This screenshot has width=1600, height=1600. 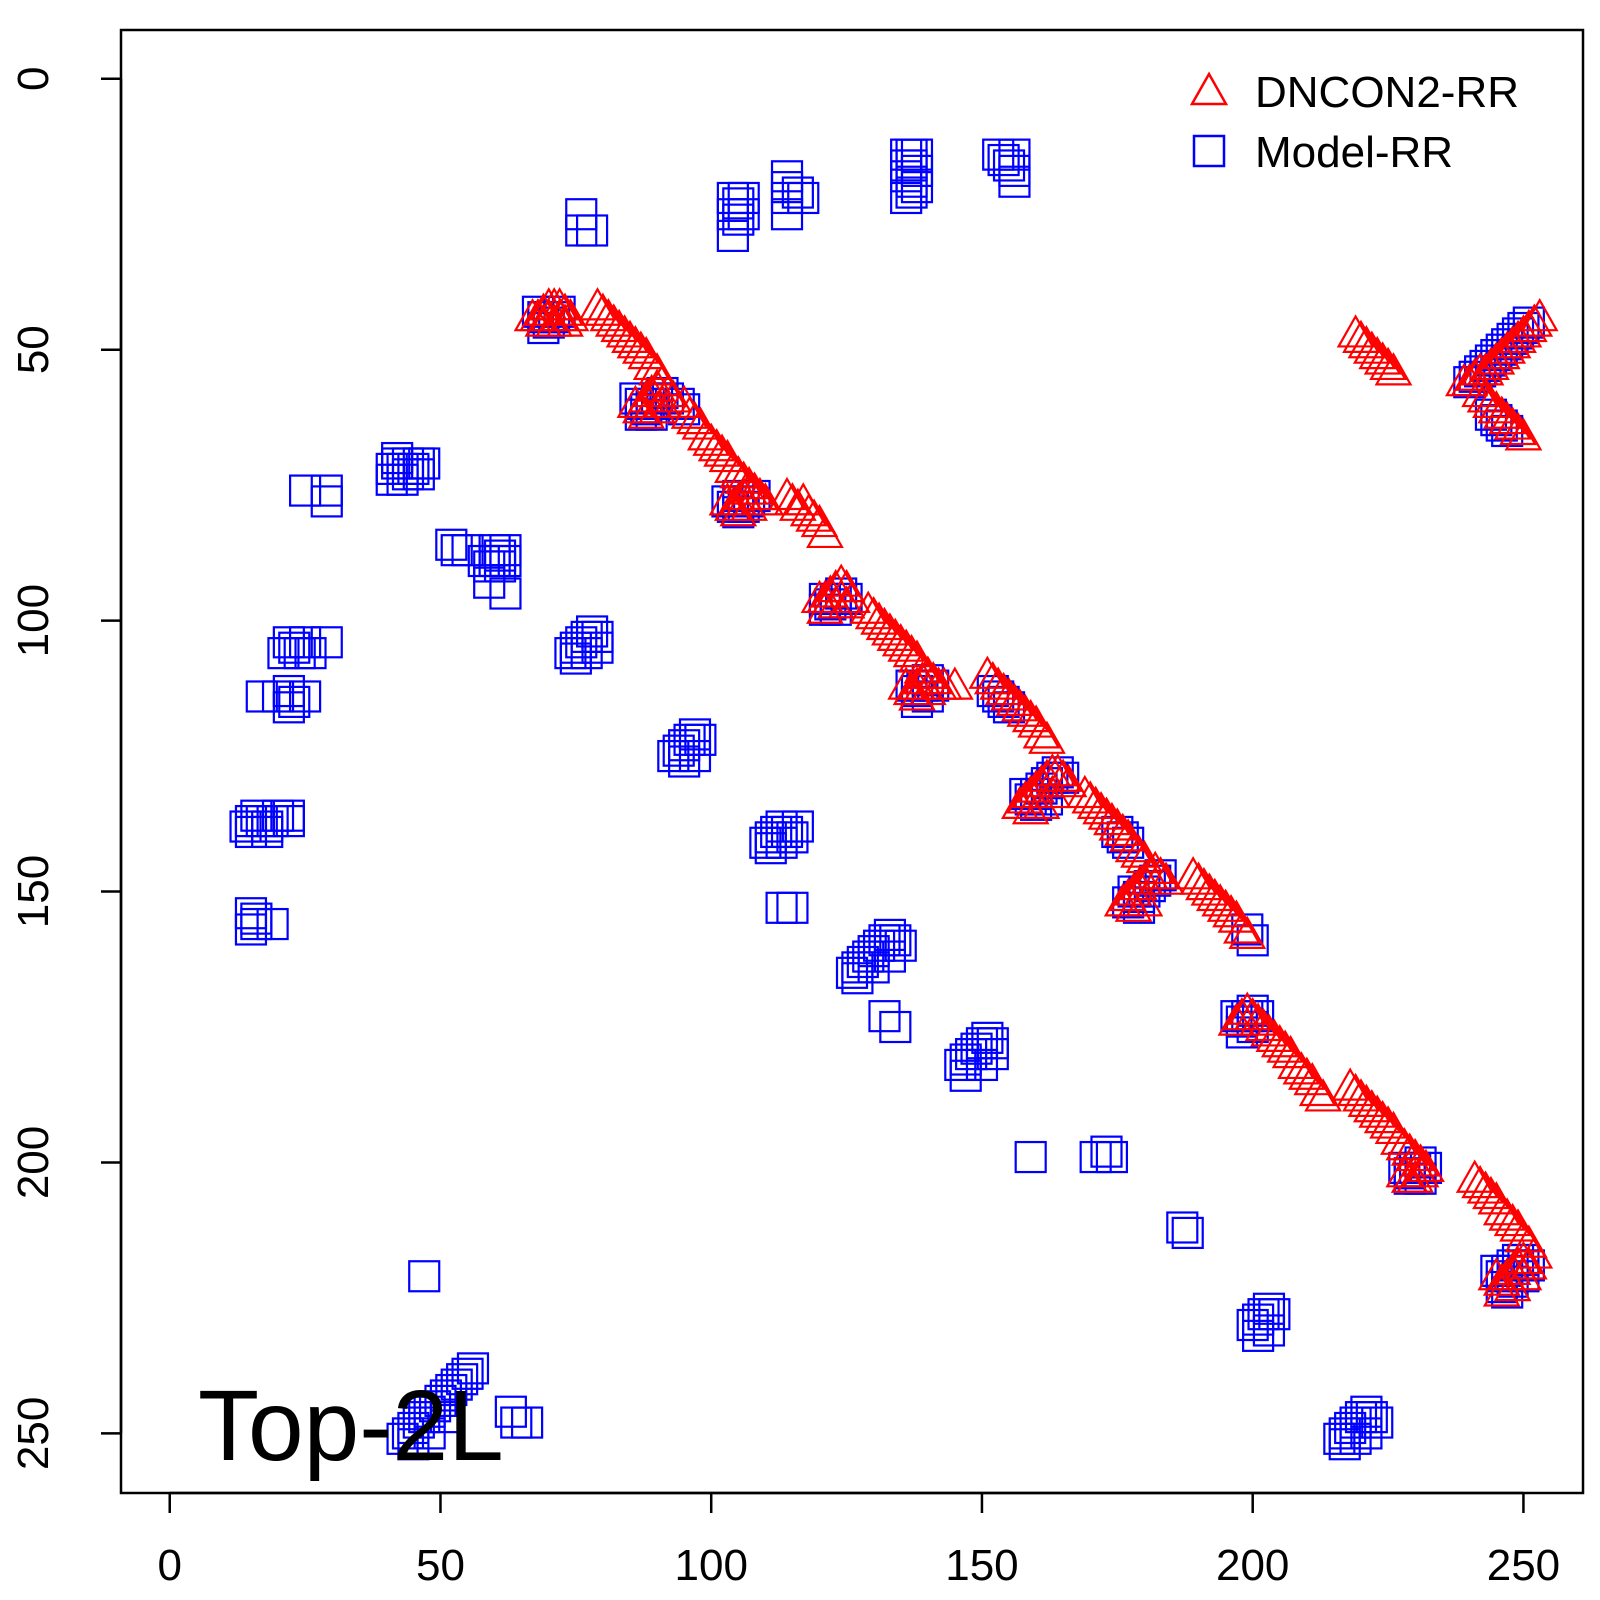 What do you see at coordinates (33, 620) in the screenshot?
I see `y-tick-label: 100` at bounding box center [33, 620].